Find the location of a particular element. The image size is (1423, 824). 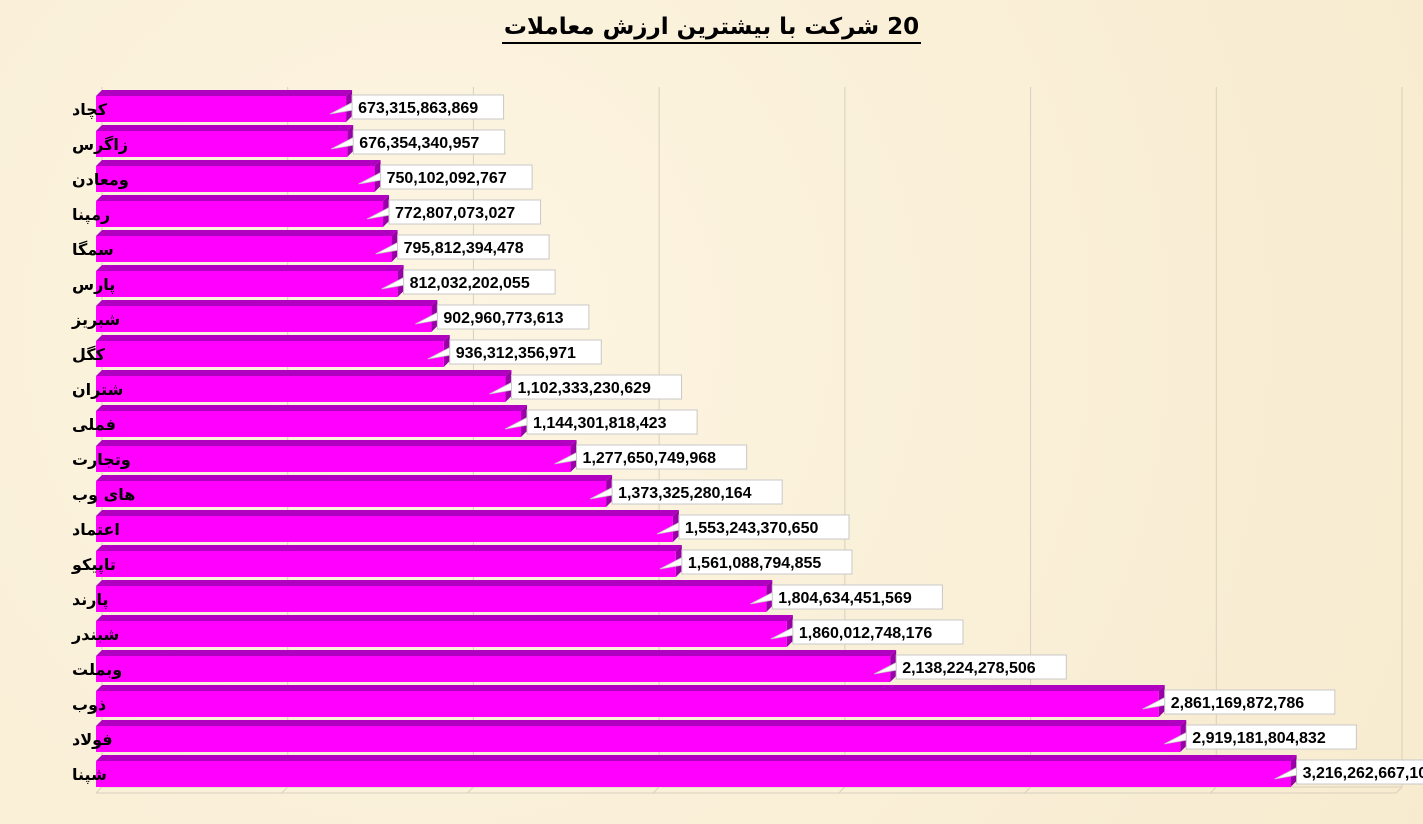

value-label: 1,144,301,818,423 is located at coordinates (600, 423).